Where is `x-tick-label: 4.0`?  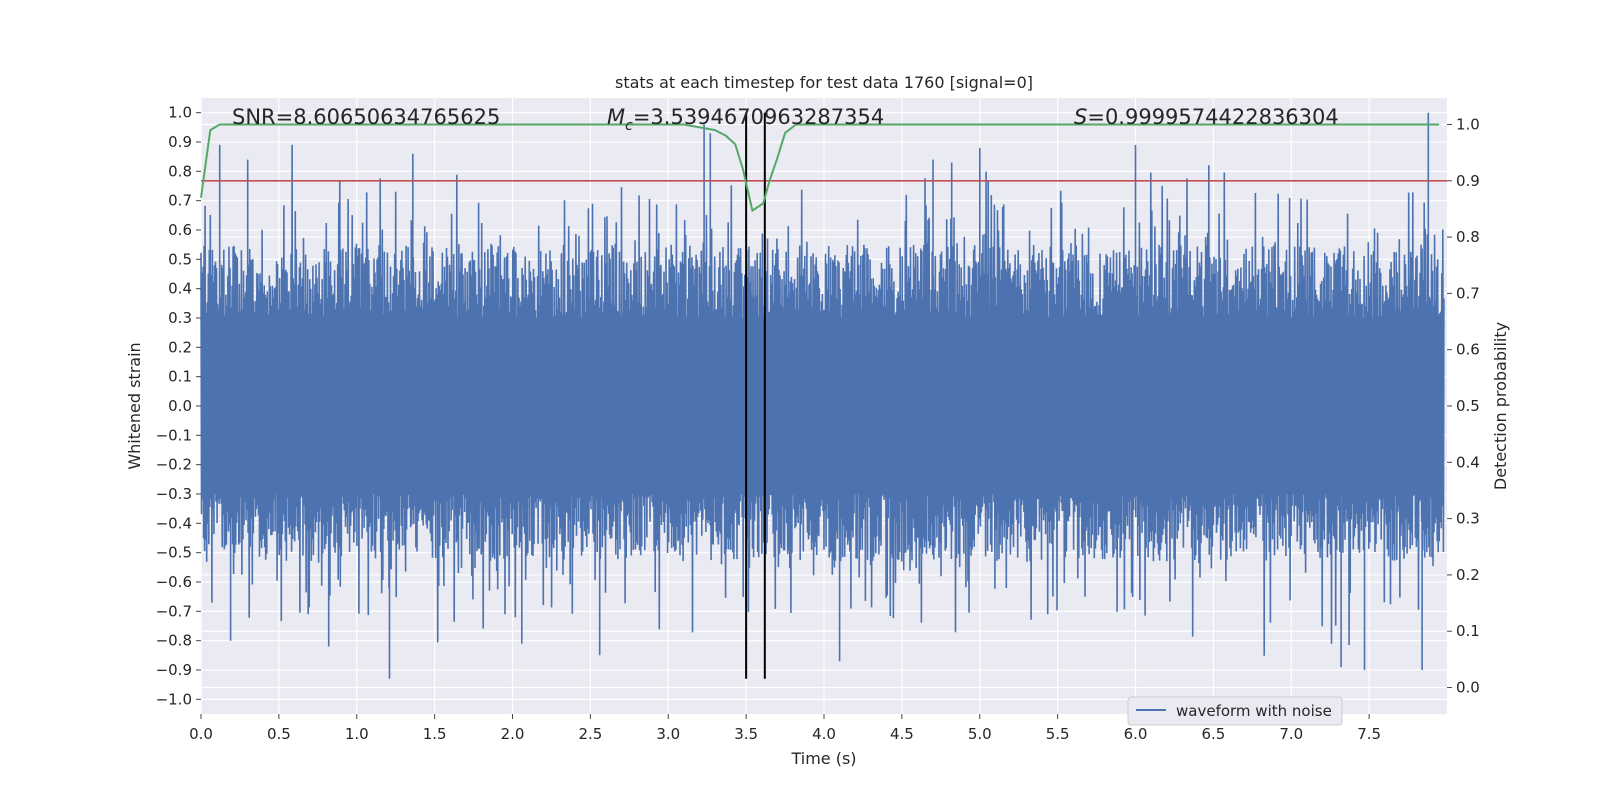
x-tick-label: 4.0 is located at coordinates (824, 734).